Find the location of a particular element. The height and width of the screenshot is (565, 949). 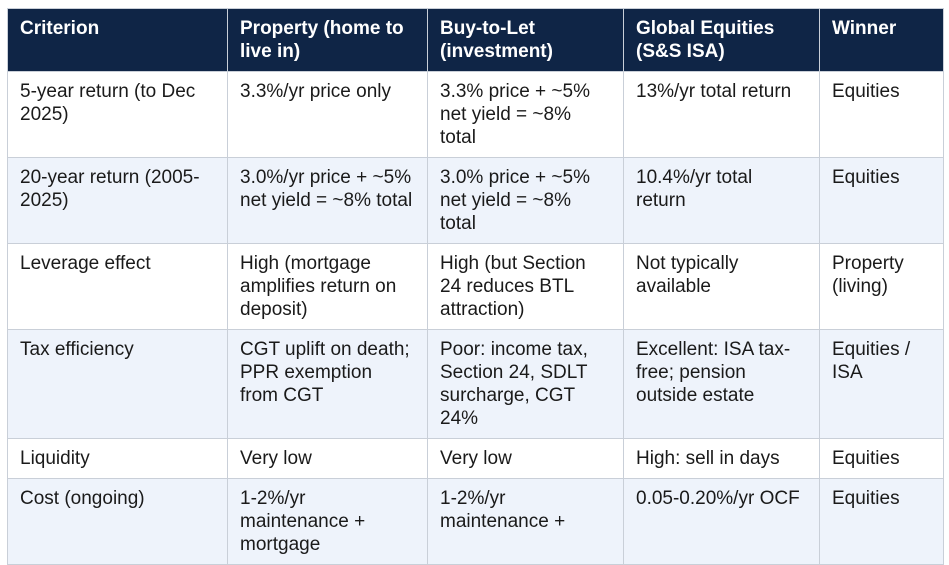

cell-criterion: 20-year return (2005-2025) is located at coordinates (117, 200).